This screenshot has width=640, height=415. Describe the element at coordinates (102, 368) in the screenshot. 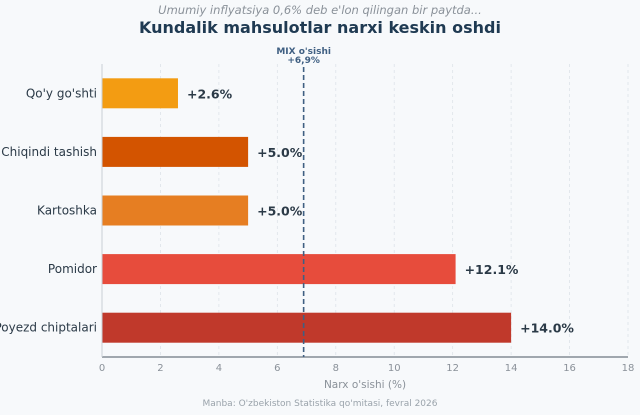

I see `x-tick-label: 0` at that location.